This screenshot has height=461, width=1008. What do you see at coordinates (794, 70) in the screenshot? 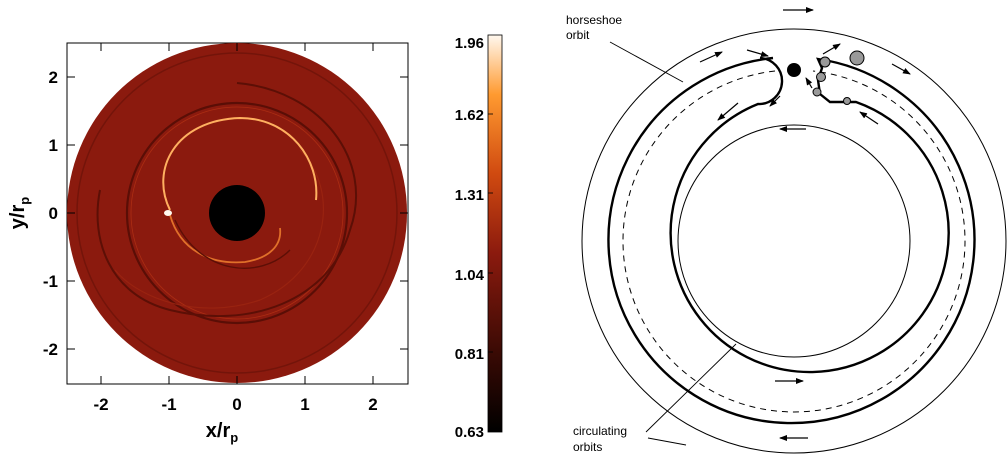
I see `planet` at bounding box center [794, 70].